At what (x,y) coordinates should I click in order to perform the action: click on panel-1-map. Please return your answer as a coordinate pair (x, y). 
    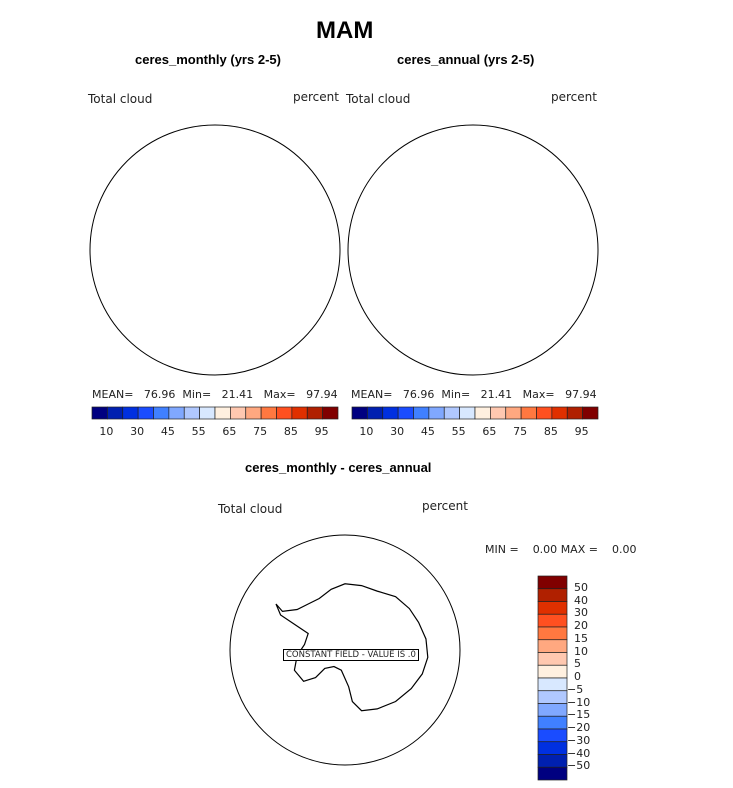
    Looking at the image, I should click on (220, 255).